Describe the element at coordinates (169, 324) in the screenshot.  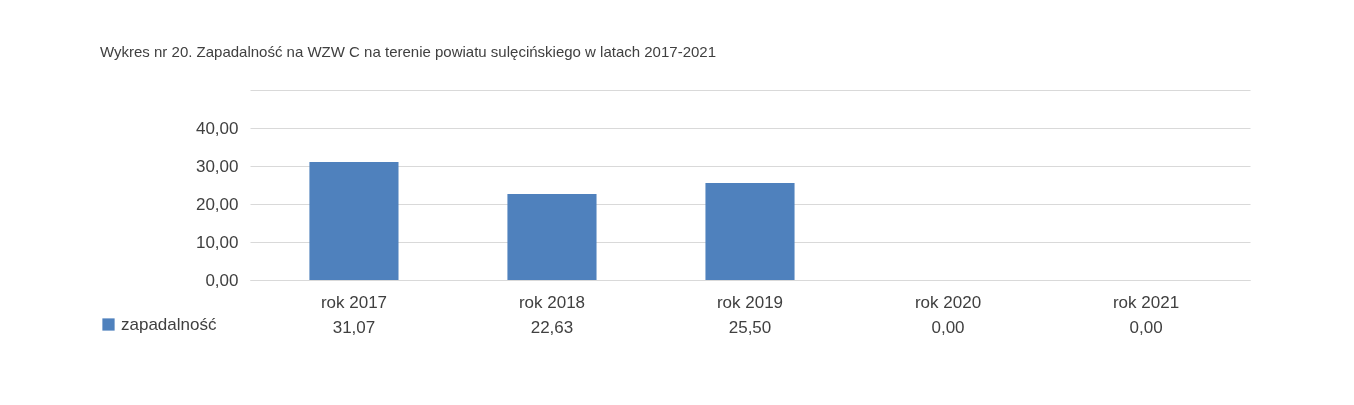
I see `legend-label: zapadalność` at that location.